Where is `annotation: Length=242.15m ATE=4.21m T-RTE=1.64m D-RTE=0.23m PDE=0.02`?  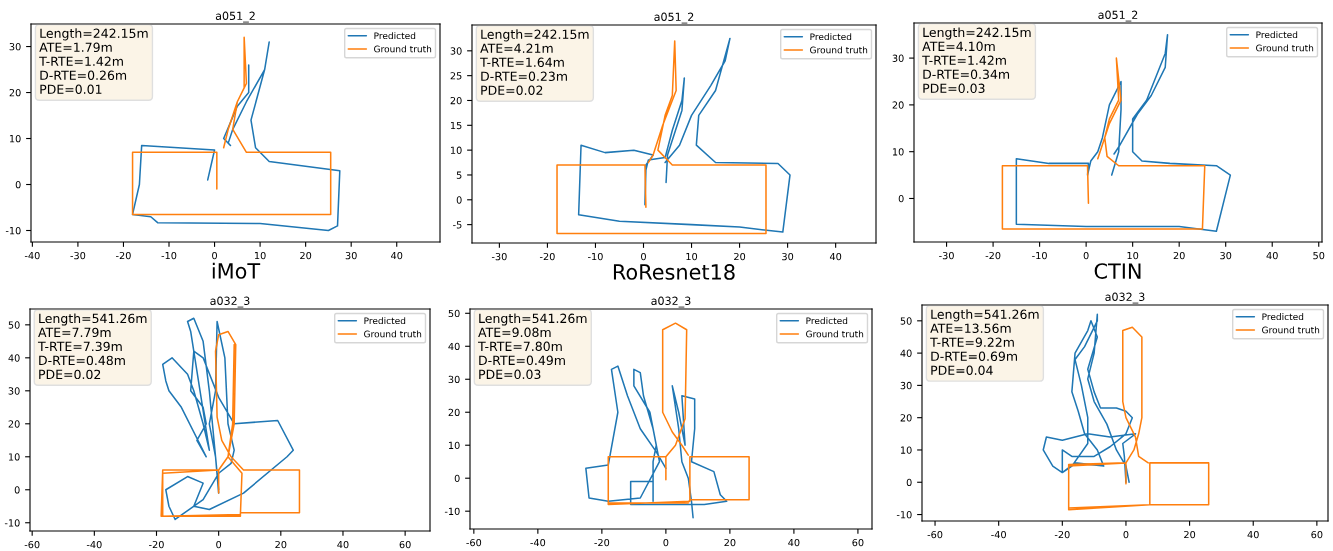
annotation: Length=242.15m ATE=4.21m T-RTE=1.64m D-RTE=0.23m PDE=0.02 is located at coordinates (534, 62).